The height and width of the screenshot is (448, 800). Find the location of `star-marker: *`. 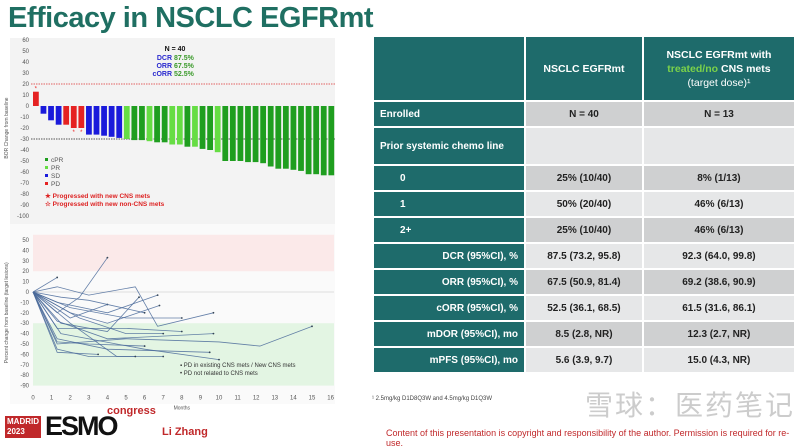

star-marker: * is located at coordinates (81, 133).